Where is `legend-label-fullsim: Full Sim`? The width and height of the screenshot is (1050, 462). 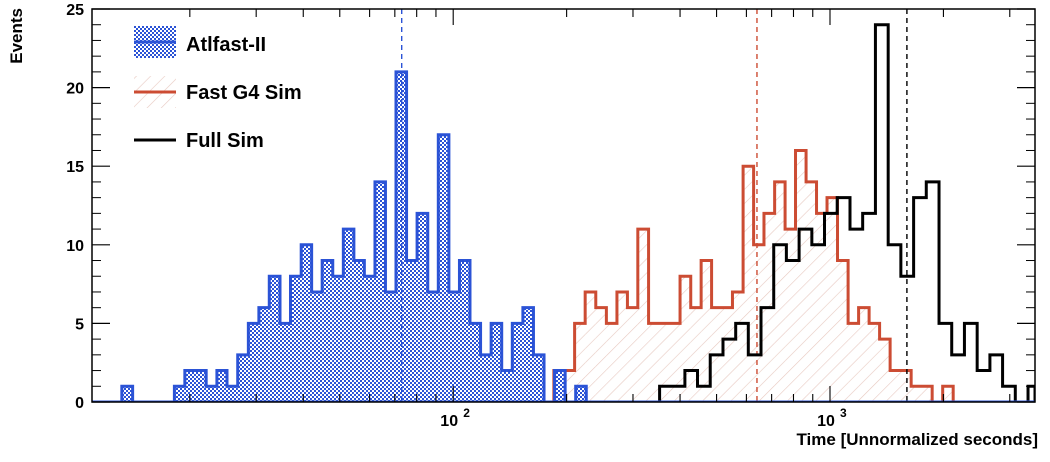 legend-label-fullsim: Full Sim is located at coordinates (225, 141).